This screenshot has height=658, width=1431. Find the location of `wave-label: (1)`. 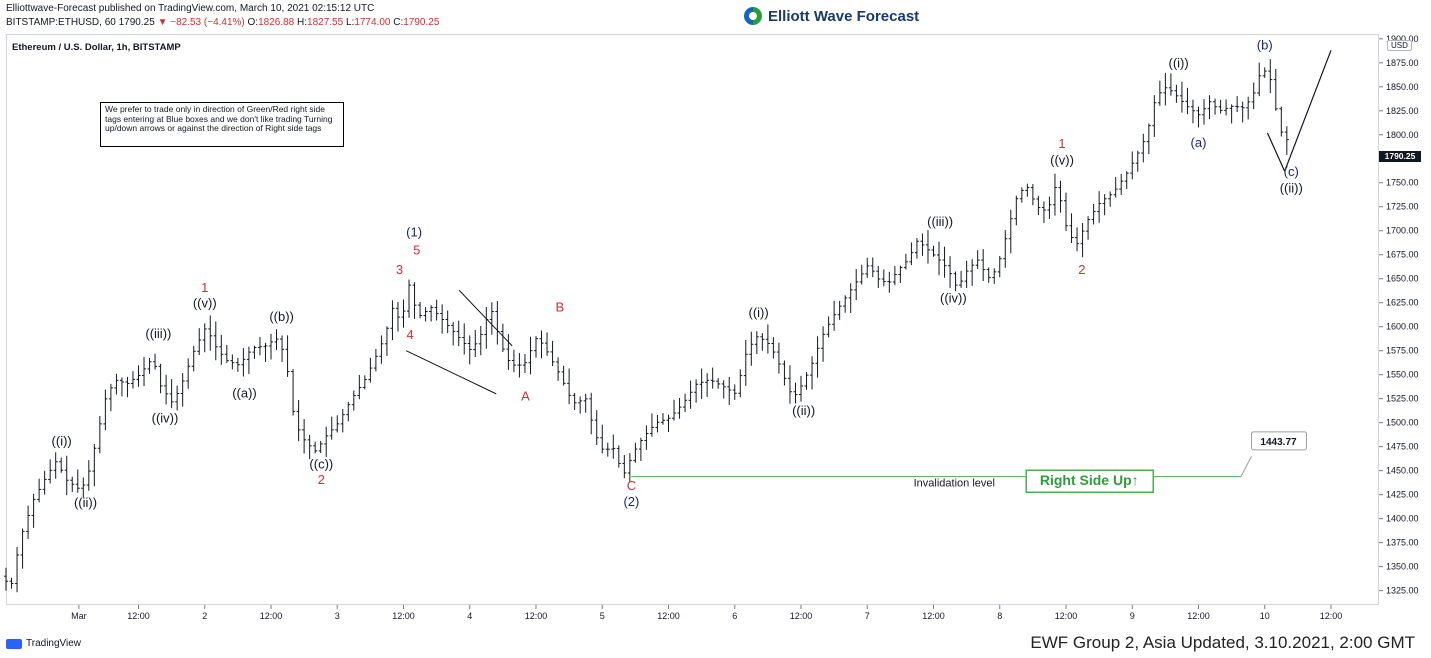

wave-label: (1) is located at coordinates (414, 231).